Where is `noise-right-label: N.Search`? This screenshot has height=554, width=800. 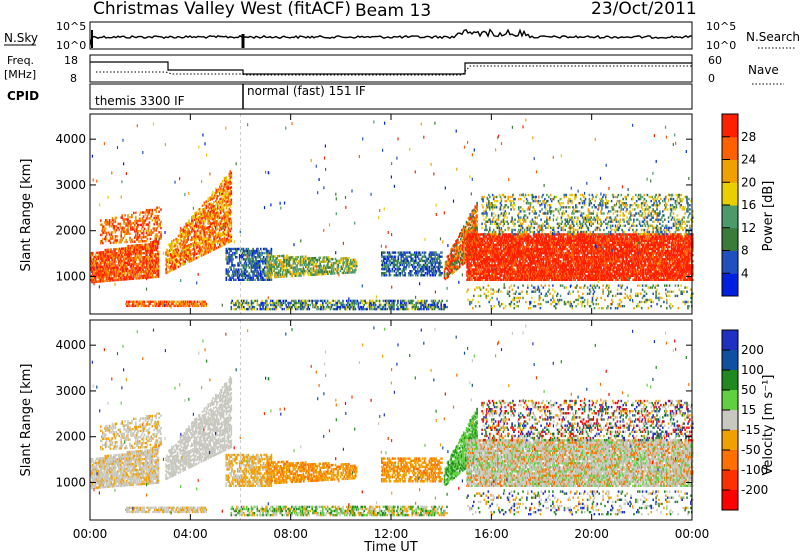
noise-right-label: N.Search is located at coordinates (773, 37).